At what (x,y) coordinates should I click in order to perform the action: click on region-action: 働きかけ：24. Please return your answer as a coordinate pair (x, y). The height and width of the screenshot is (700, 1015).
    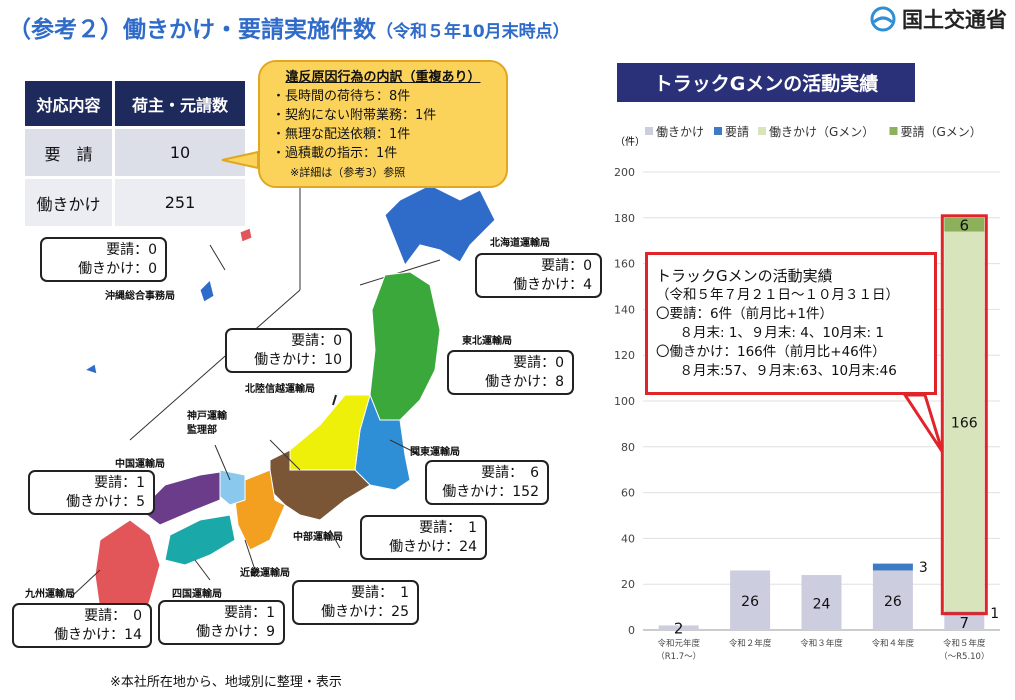
    Looking at the image, I should click on (433, 547).